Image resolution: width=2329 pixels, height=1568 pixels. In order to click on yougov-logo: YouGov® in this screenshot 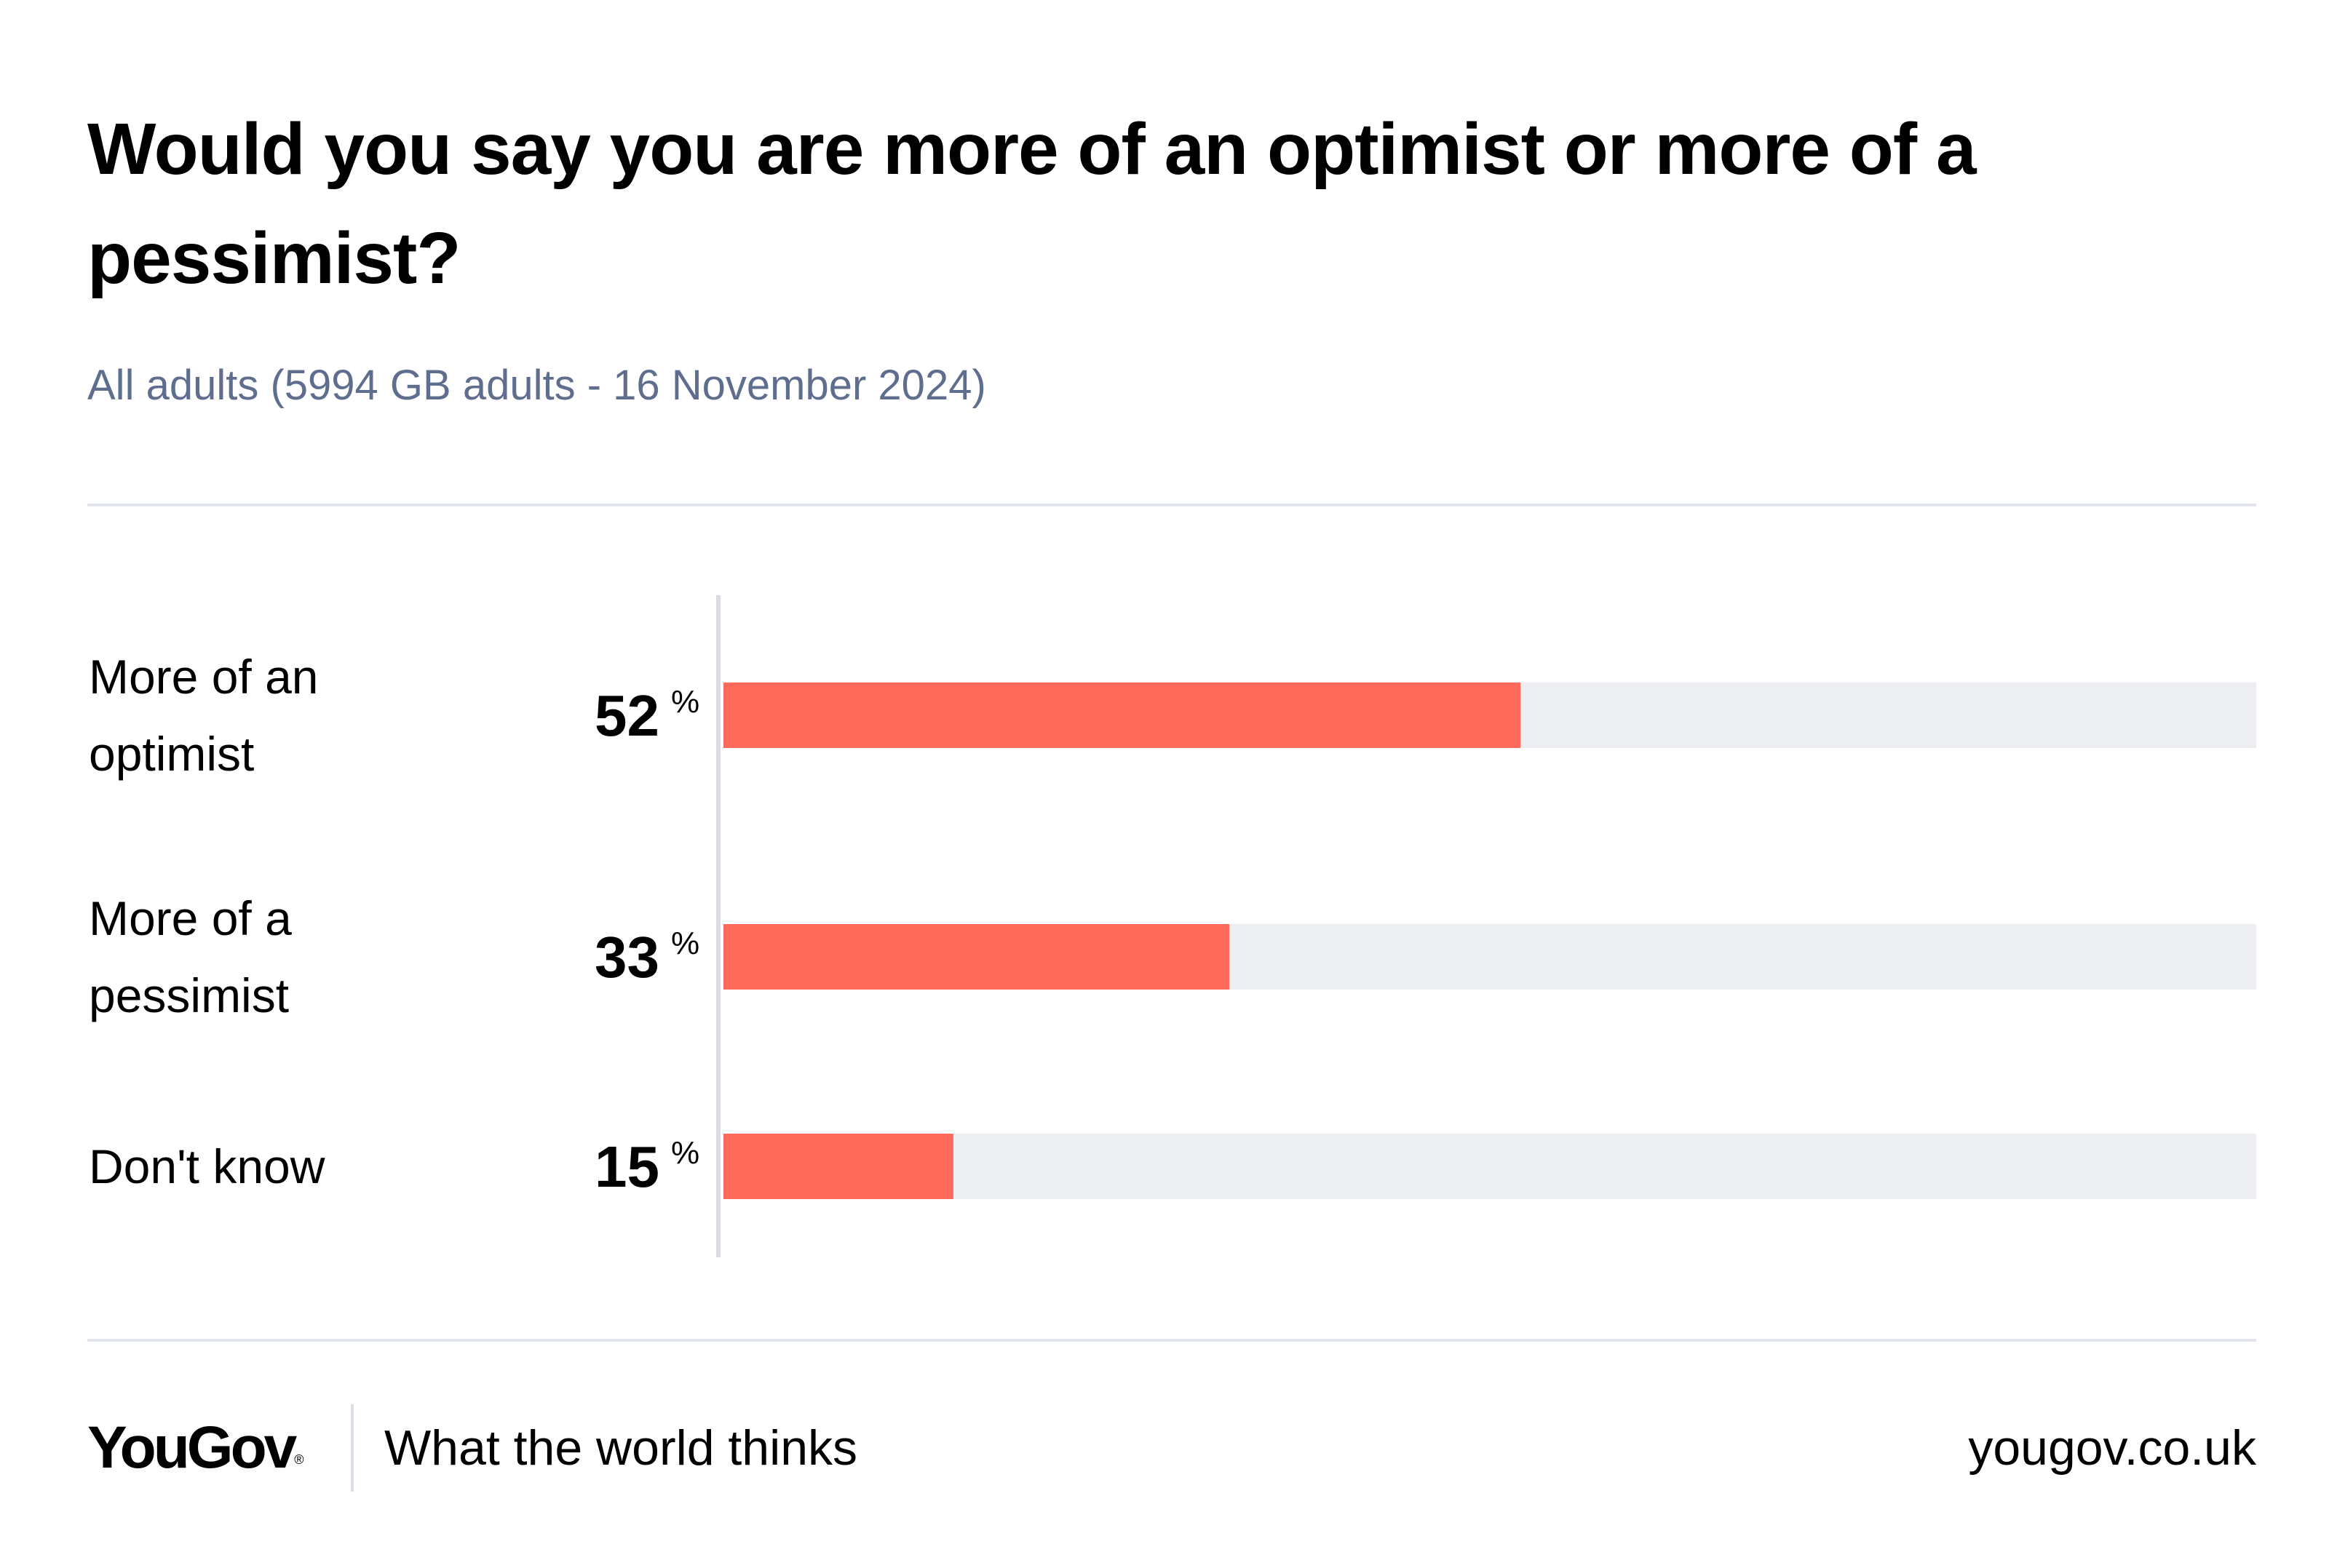, I will do `click(195, 1448)`.